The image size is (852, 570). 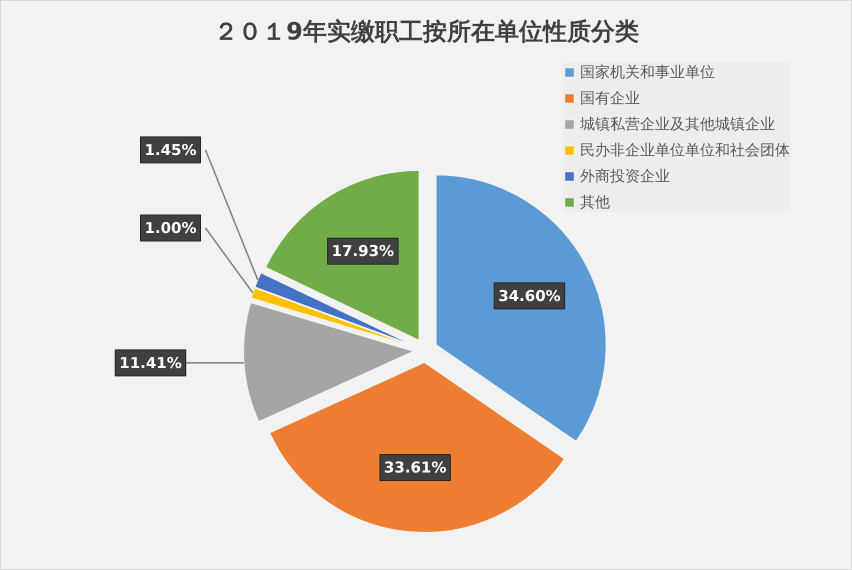 What do you see at coordinates (426, 32) in the screenshot?
I see `chart-title: ２０１9年实缴职工按所在单位性质分类` at bounding box center [426, 32].